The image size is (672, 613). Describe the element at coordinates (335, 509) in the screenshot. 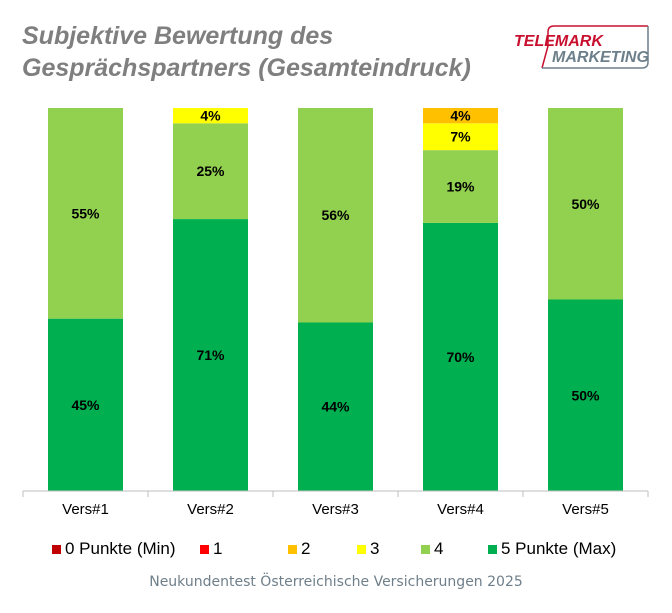

I see `x-tick-label: Vers#3` at that location.